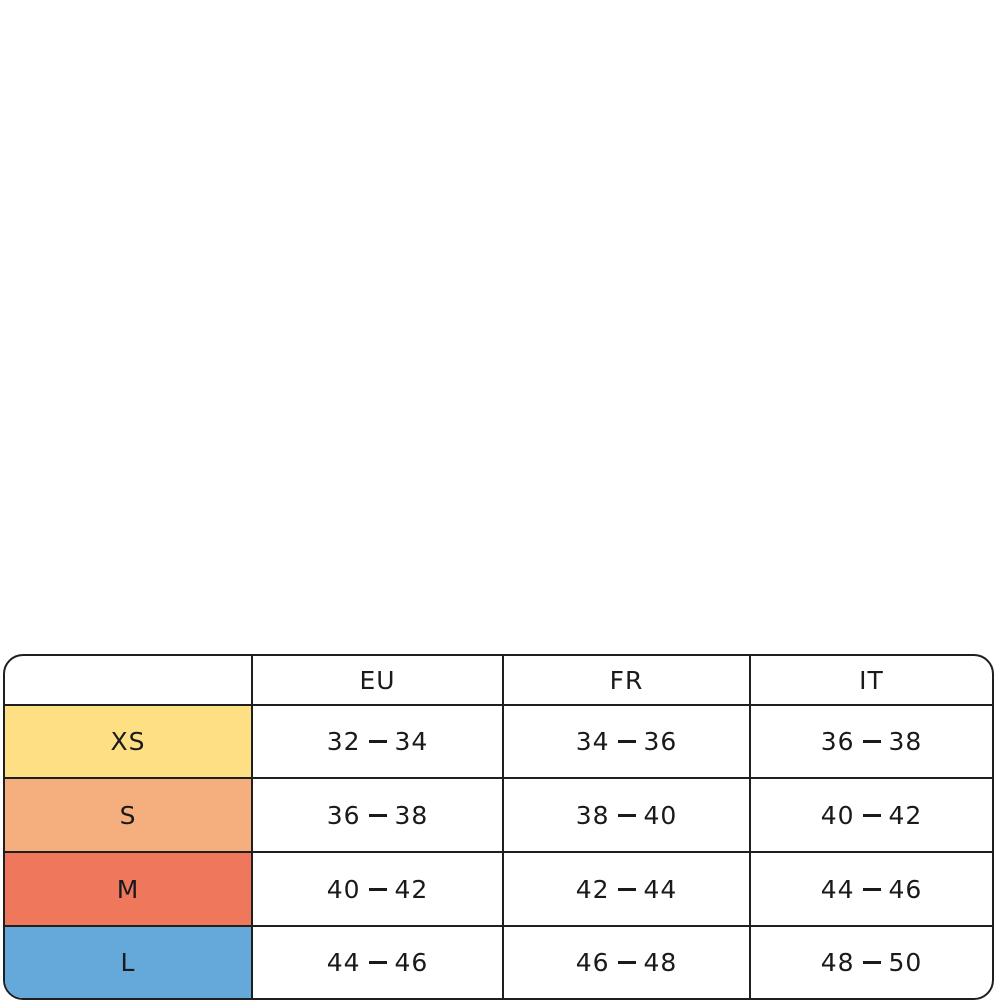 The height and width of the screenshot is (1000, 1000). What do you see at coordinates (871, 681) in the screenshot?
I see `column-header-it: IT` at bounding box center [871, 681].